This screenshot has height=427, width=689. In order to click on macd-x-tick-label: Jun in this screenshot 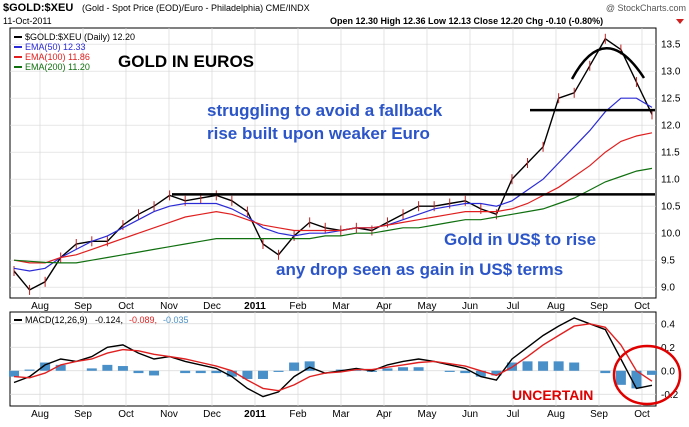, I will do `click(470, 414)`.